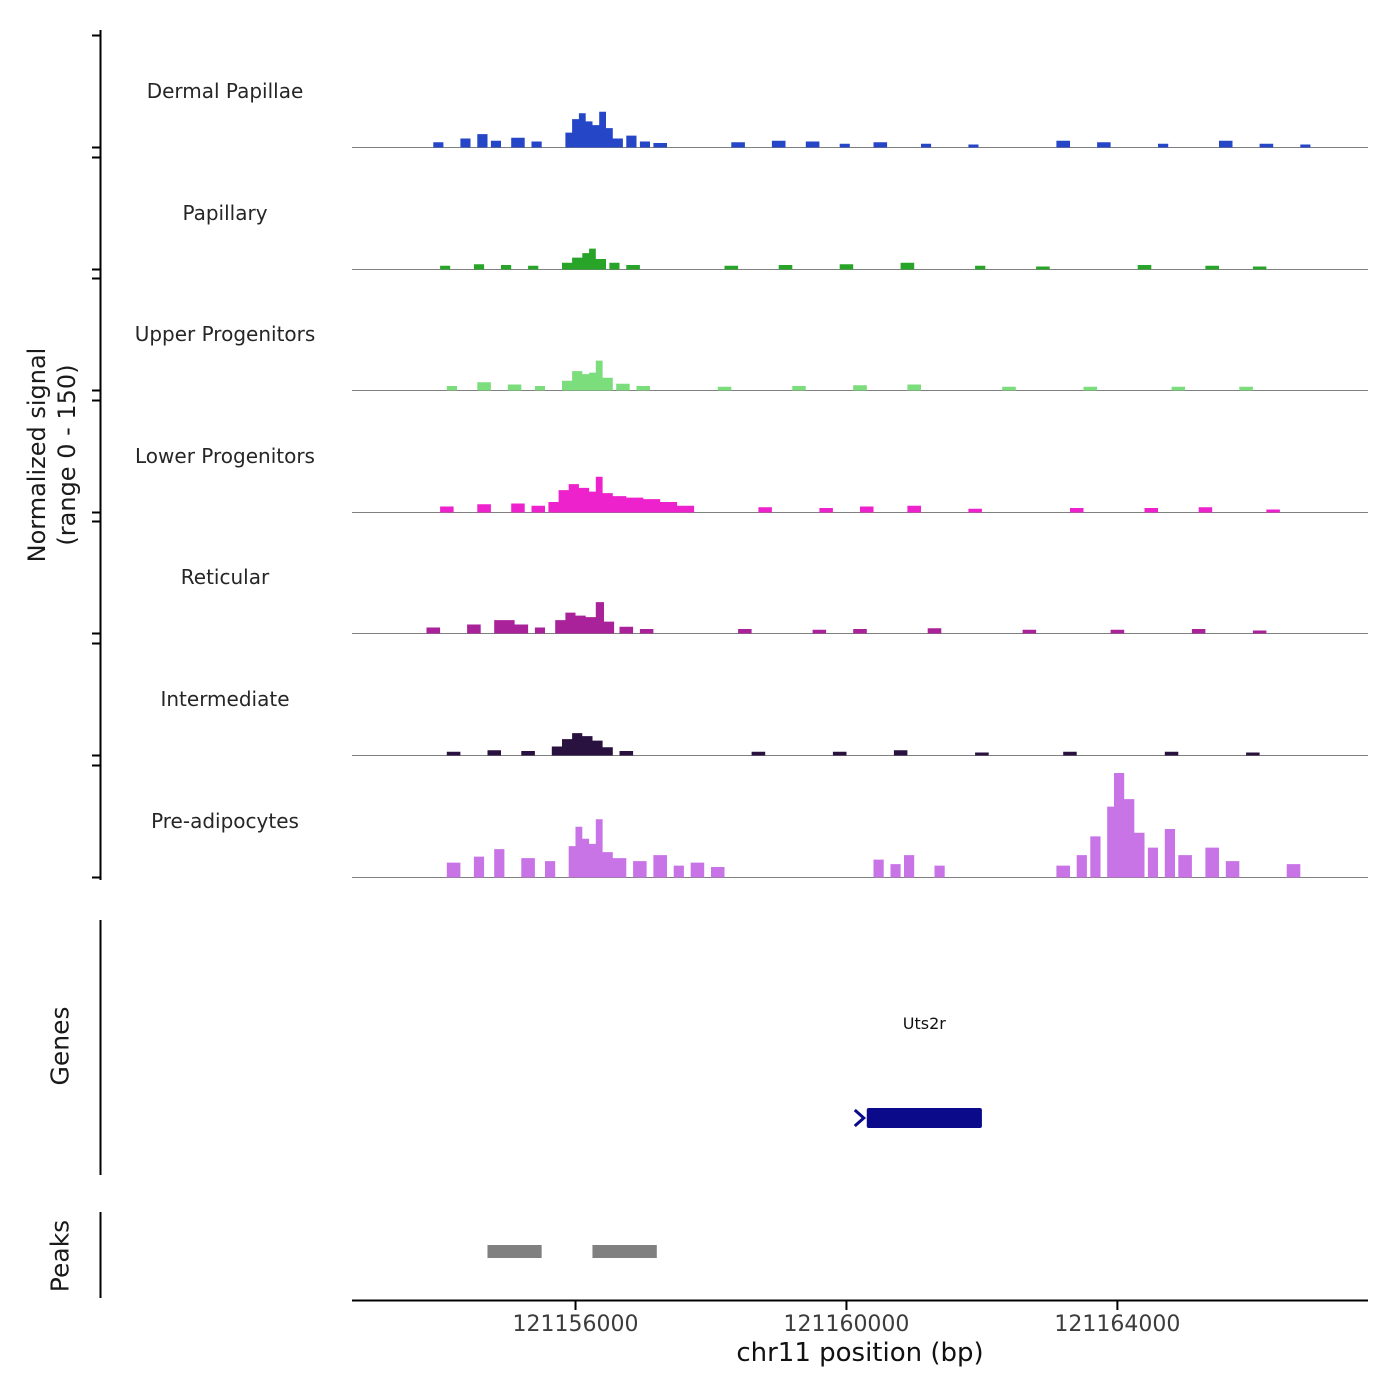  I want to click on signal-area-pre-adipocytes, so click(873, 825).